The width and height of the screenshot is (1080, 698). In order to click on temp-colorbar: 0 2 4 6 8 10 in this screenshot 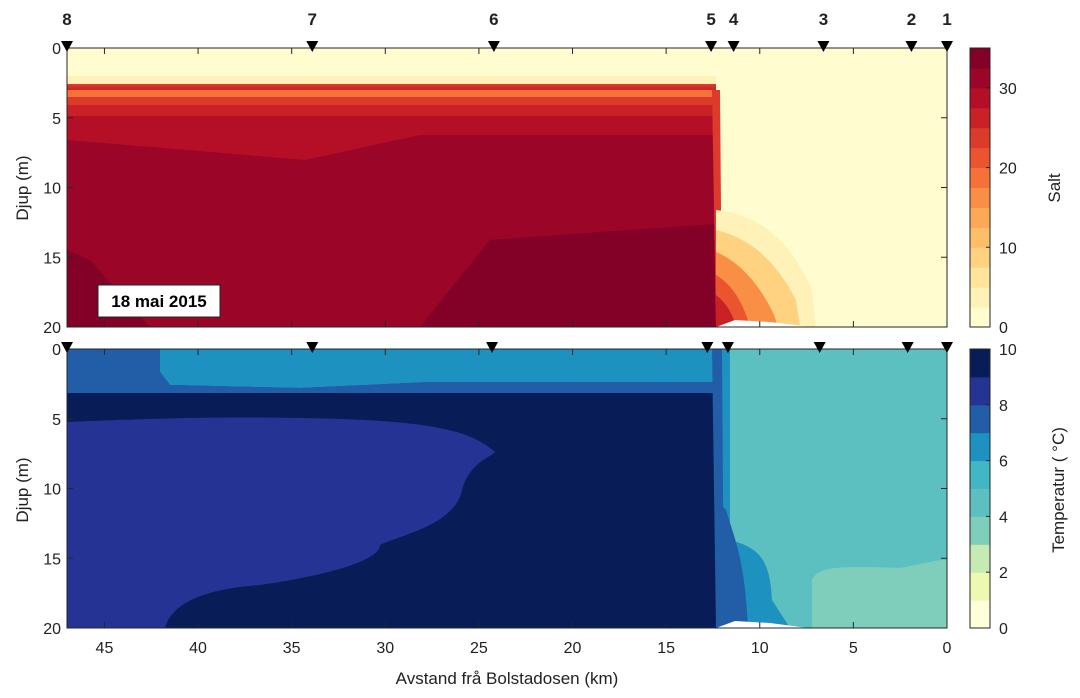, I will do `click(993, 490)`.